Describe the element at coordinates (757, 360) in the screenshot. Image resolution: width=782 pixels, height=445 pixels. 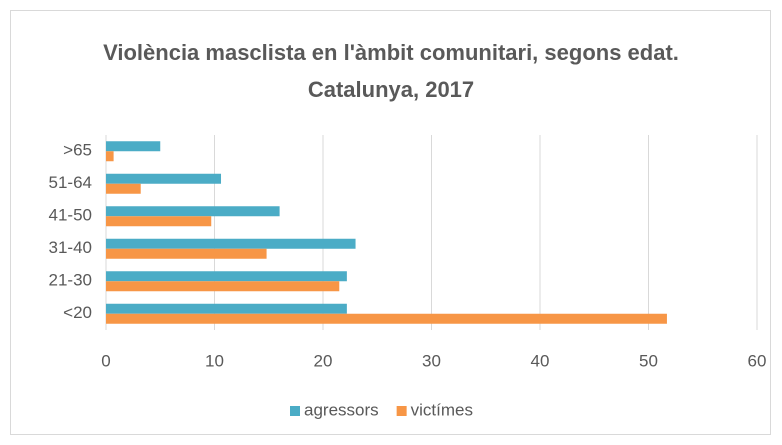
I see `x-tick-label: 60` at that location.